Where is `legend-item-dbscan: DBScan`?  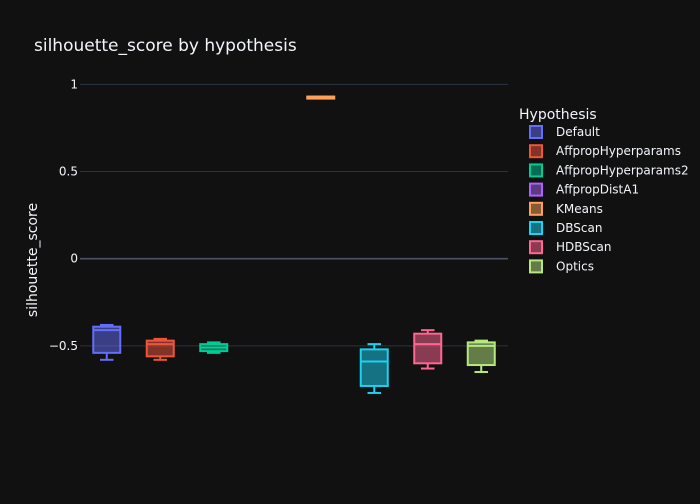
legend-item-dbscan: DBScan is located at coordinates (565, 228).